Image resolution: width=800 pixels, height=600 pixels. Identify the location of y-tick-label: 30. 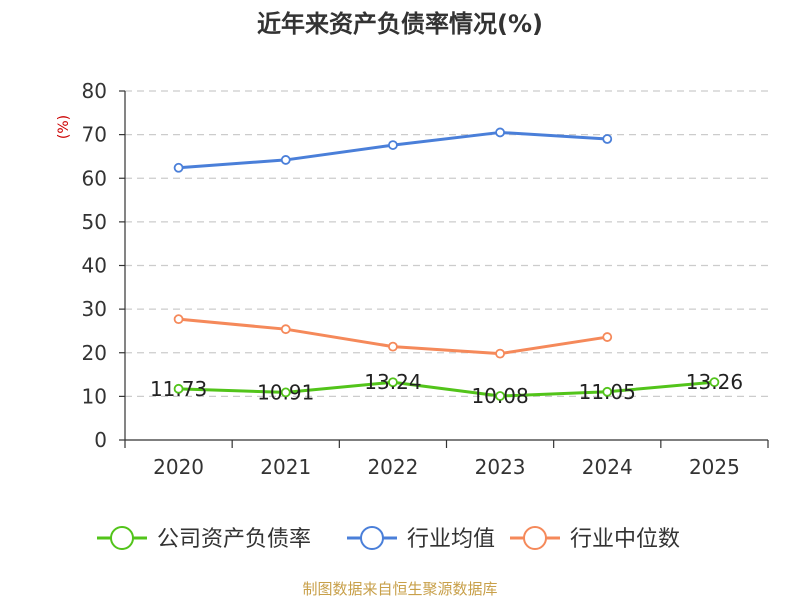
(94, 309).